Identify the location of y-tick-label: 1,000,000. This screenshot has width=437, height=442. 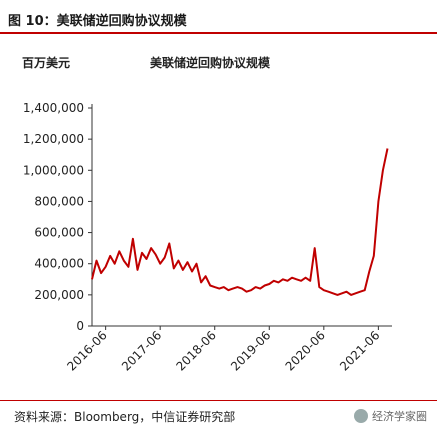
(53, 170).